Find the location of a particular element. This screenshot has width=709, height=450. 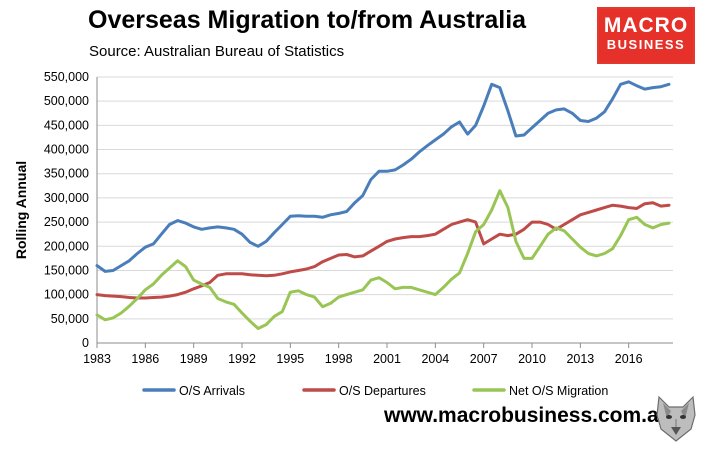

y-tick-label: 450,000 is located at coordinates (66, 125).